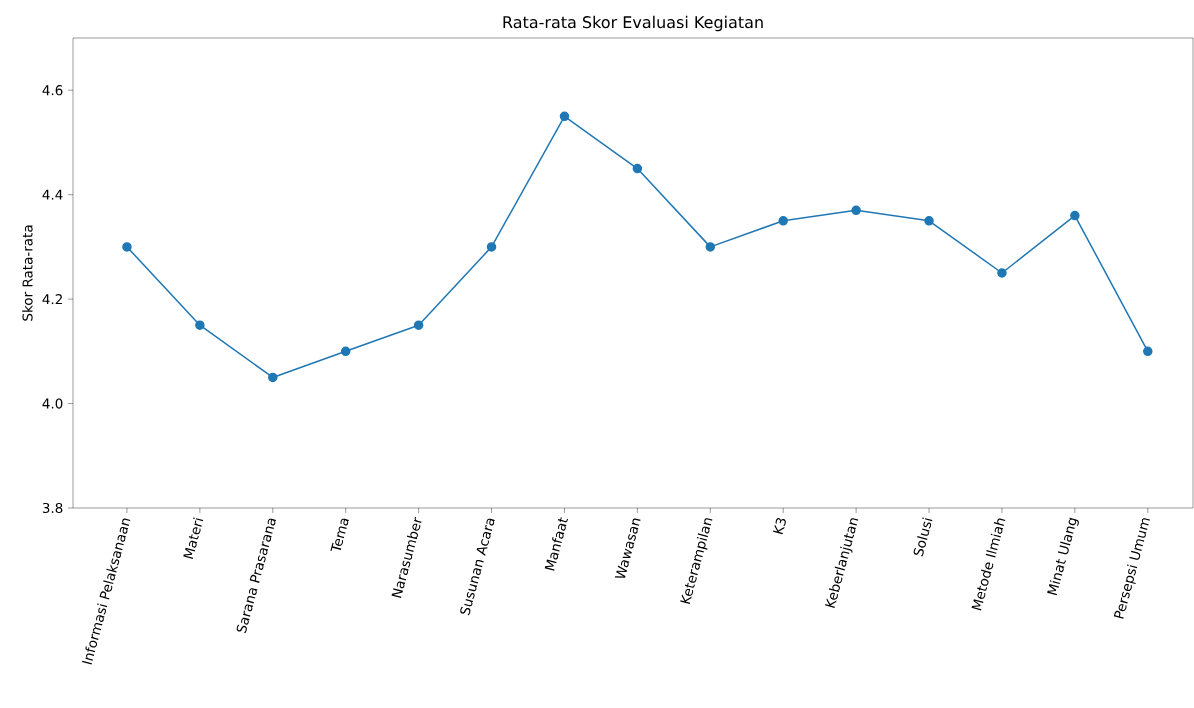  What do you see at coordinates (52, 299) in the screenshot?
I see `y-tick-label: 4.2` at bounding box center [52, 299].